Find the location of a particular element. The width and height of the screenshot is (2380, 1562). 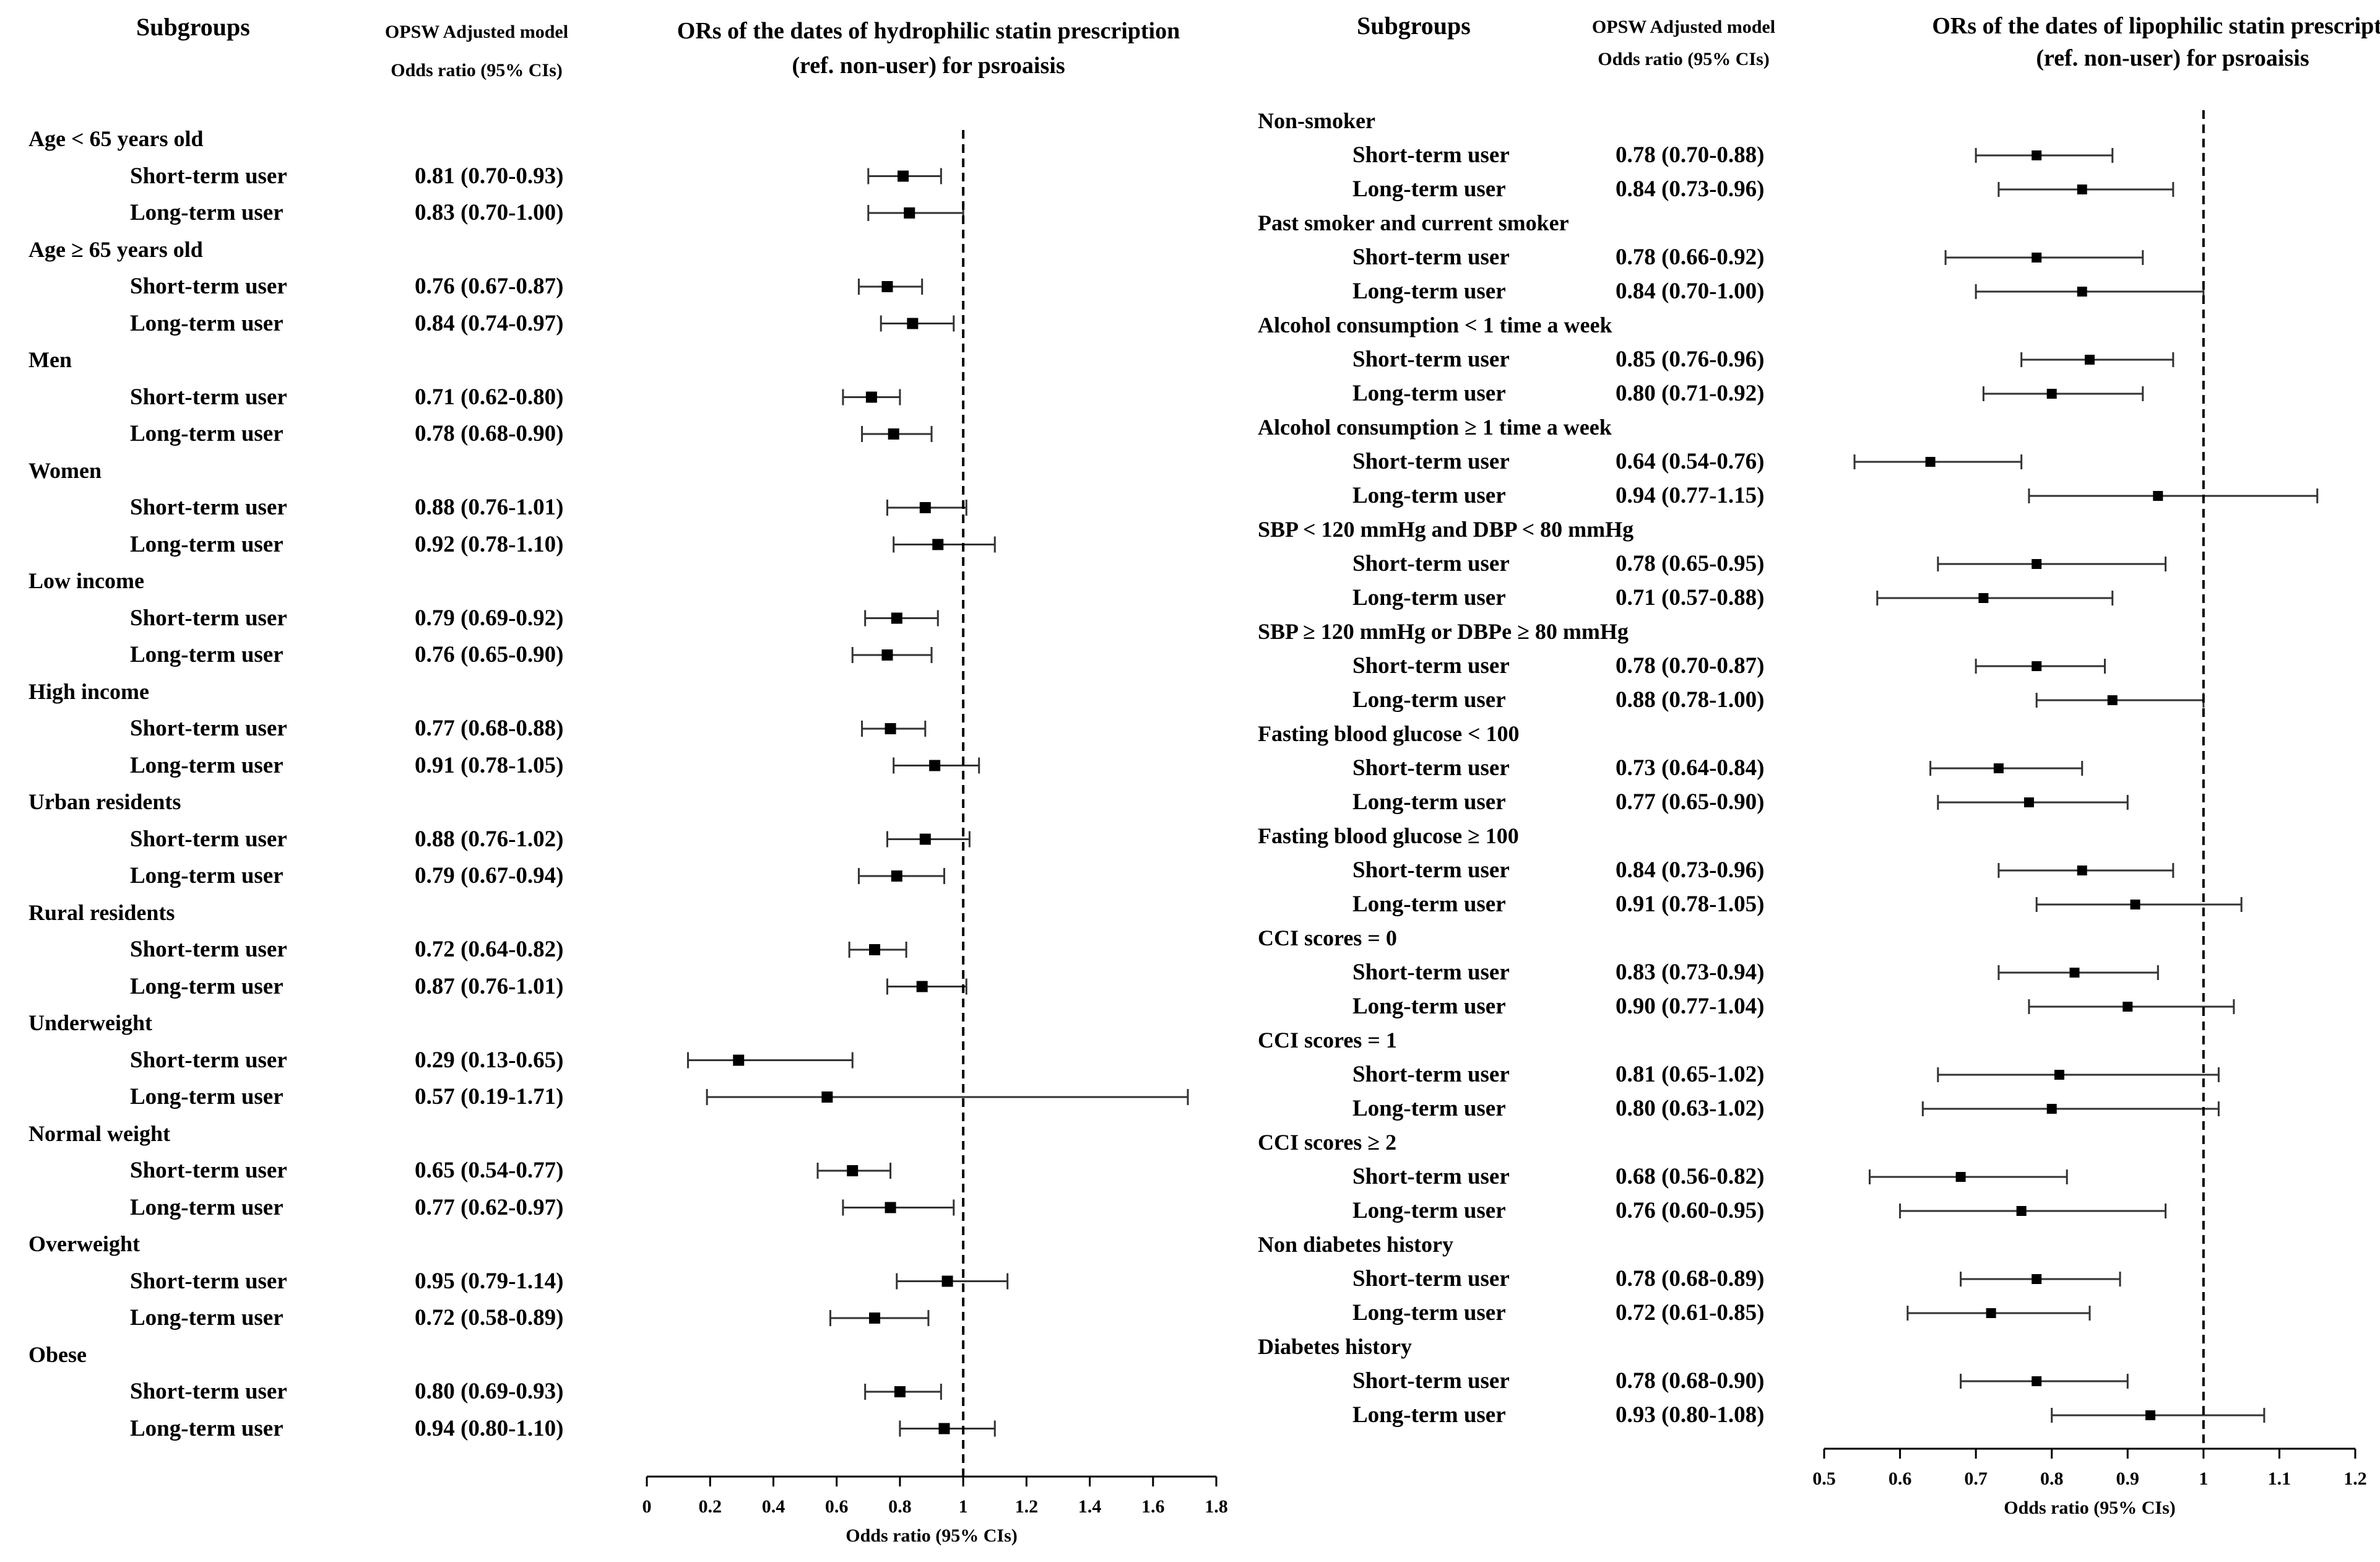

odds-ratio-value: 0.84 (0.74-0.97) is located at coordinates (489, 323).